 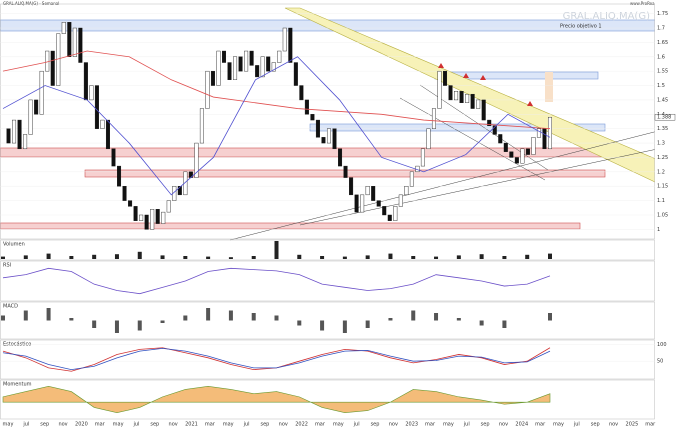 I want to click on watermark: GRAL.ALIQ.MA(G), so click(x=606, y=16).